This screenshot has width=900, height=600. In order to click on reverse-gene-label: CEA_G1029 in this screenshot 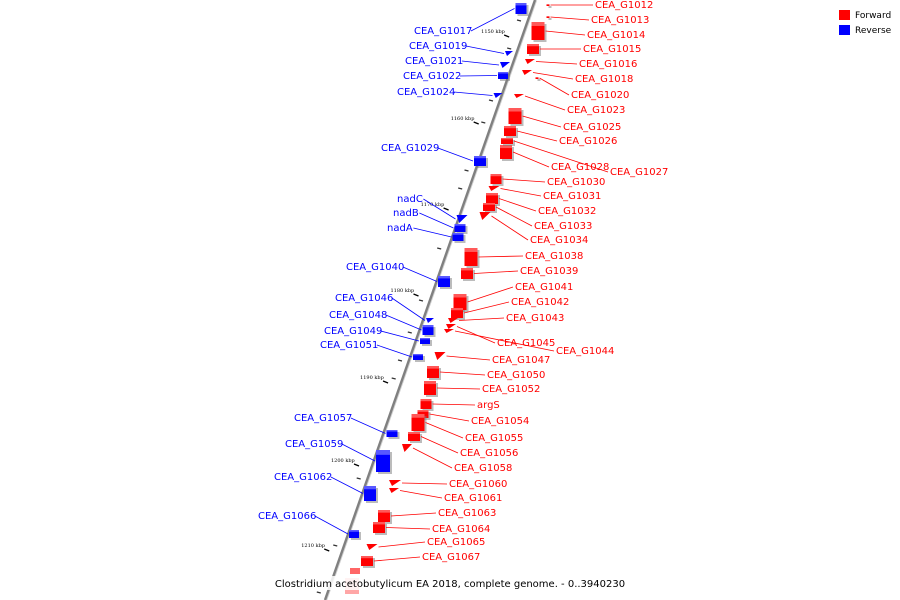, I will do `click(410, 148)`.